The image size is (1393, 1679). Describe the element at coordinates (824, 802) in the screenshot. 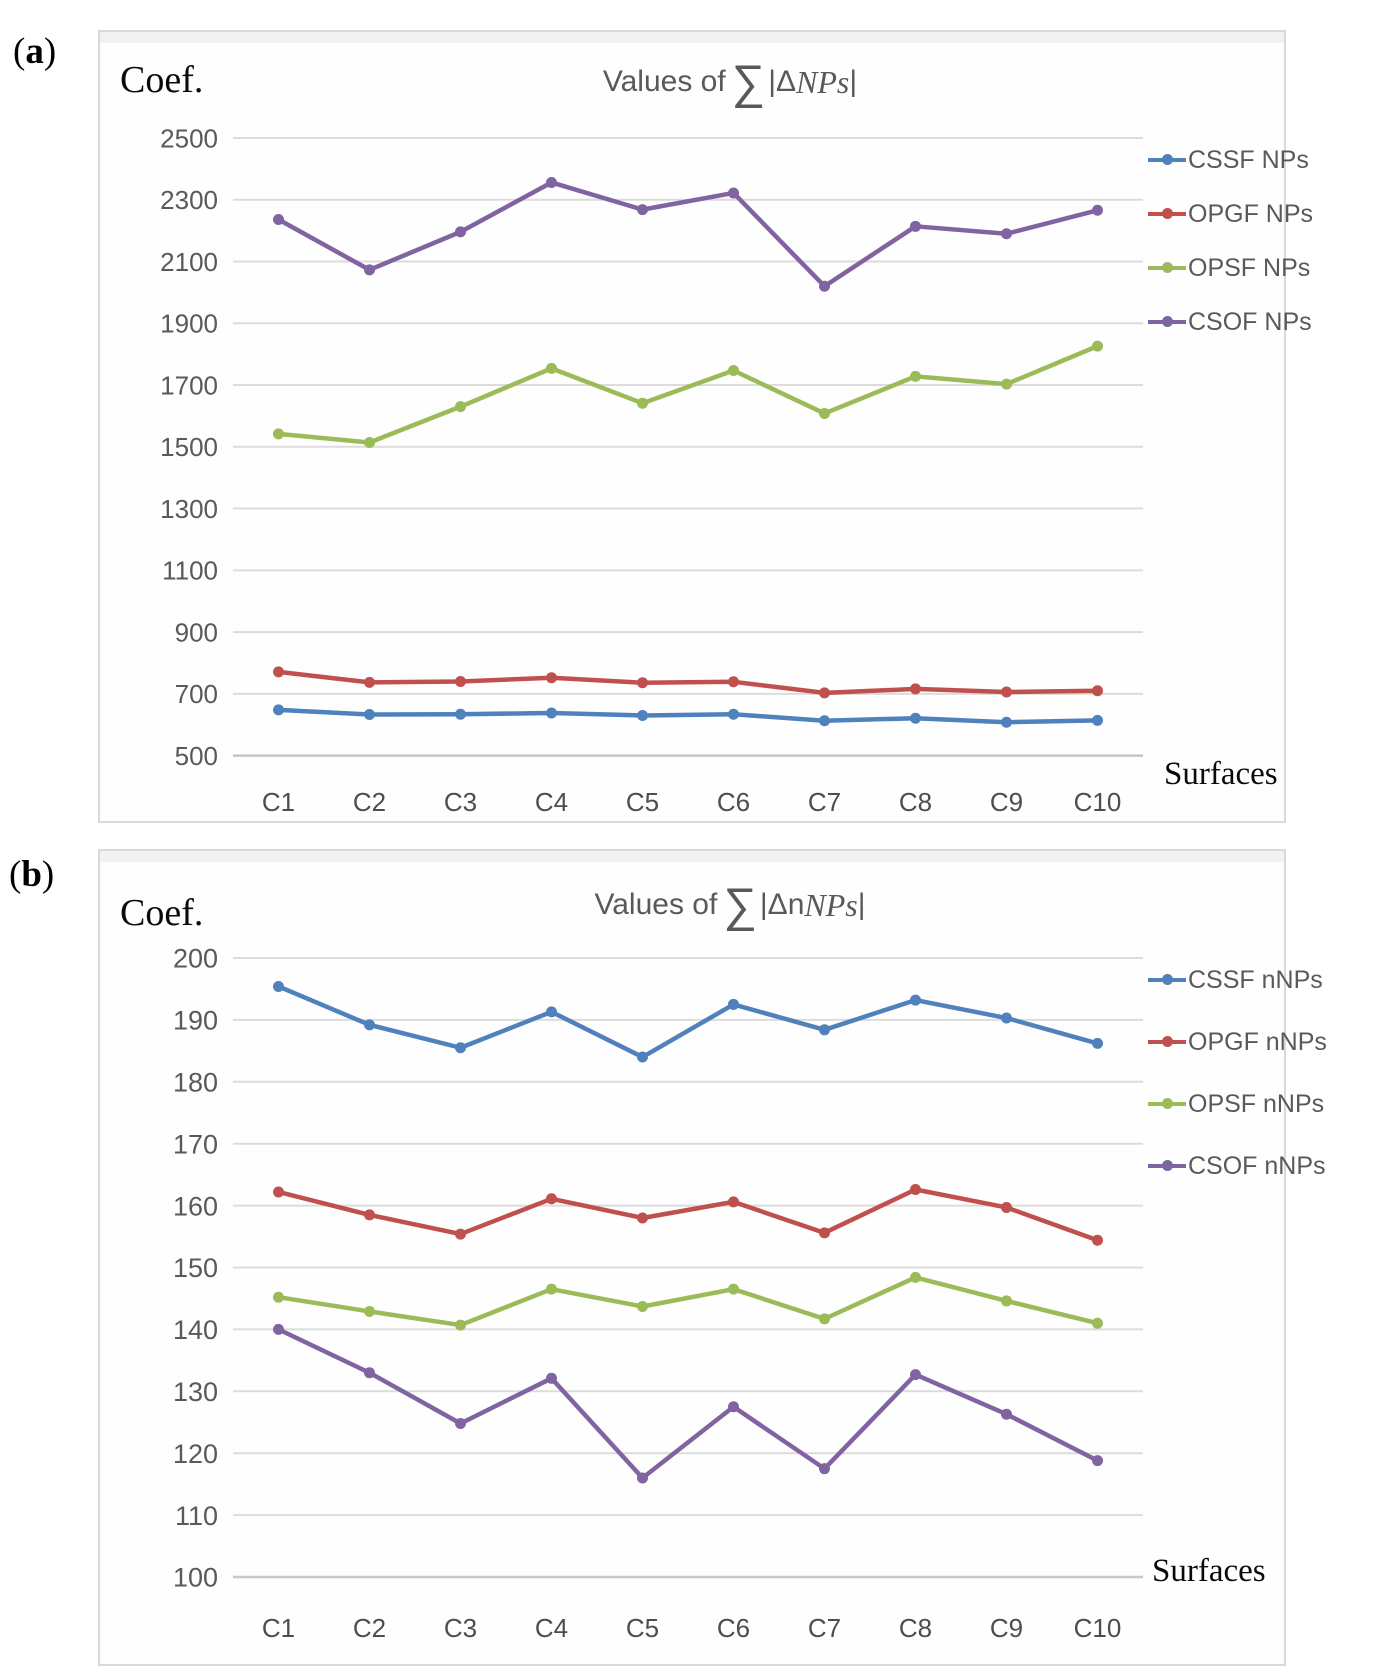

I see `x-tick-label: C7` at that location.